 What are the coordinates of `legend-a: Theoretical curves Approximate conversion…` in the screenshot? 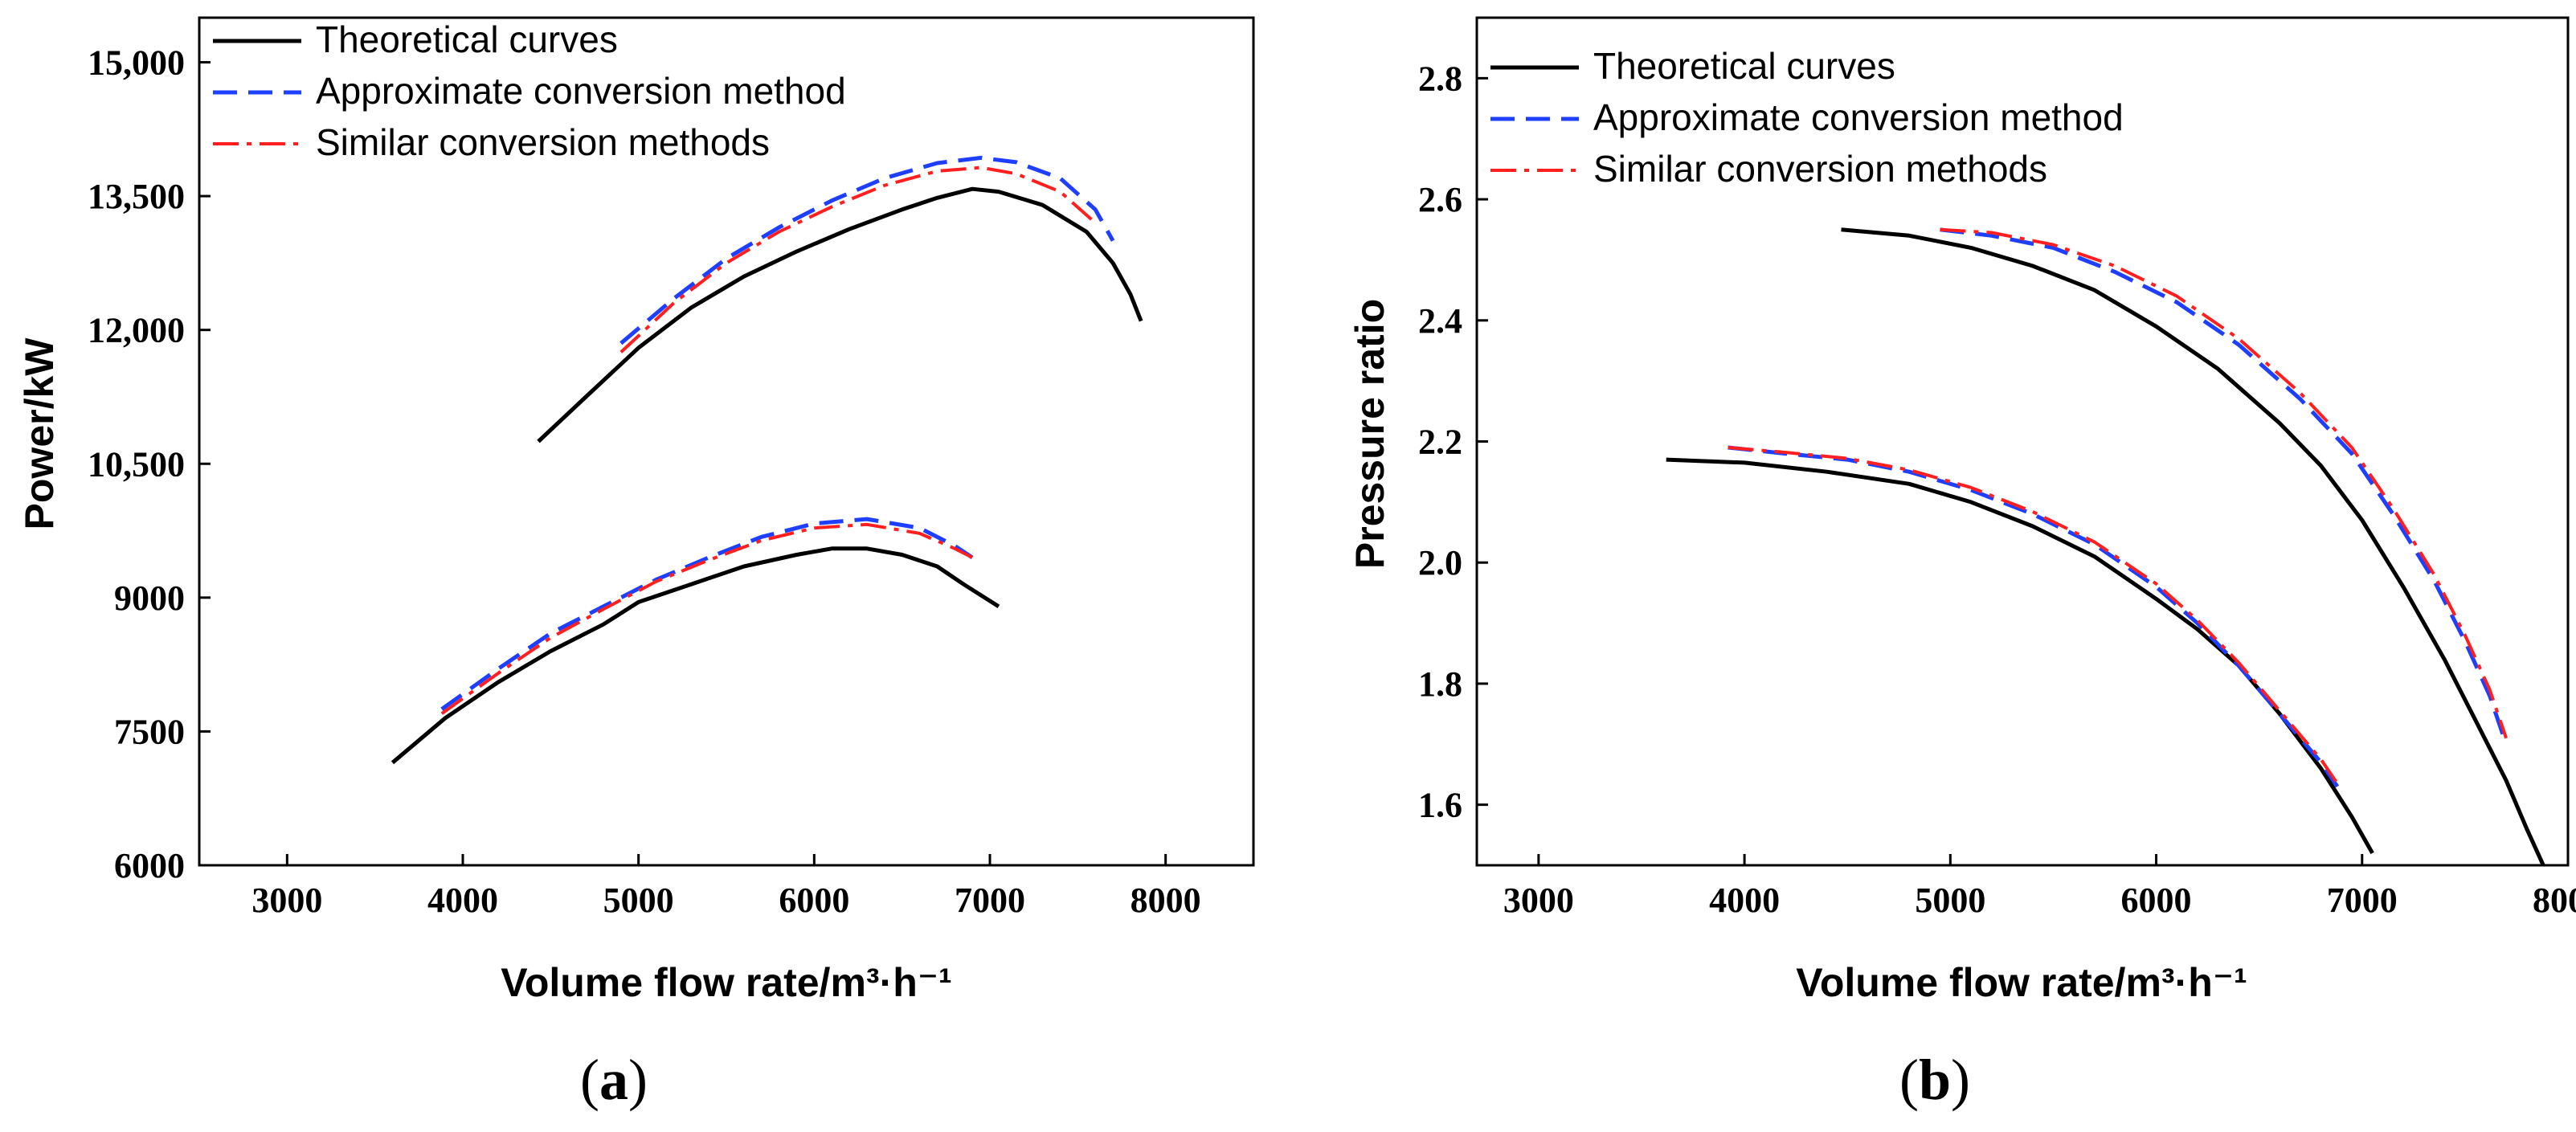 It's located at (530, 90).